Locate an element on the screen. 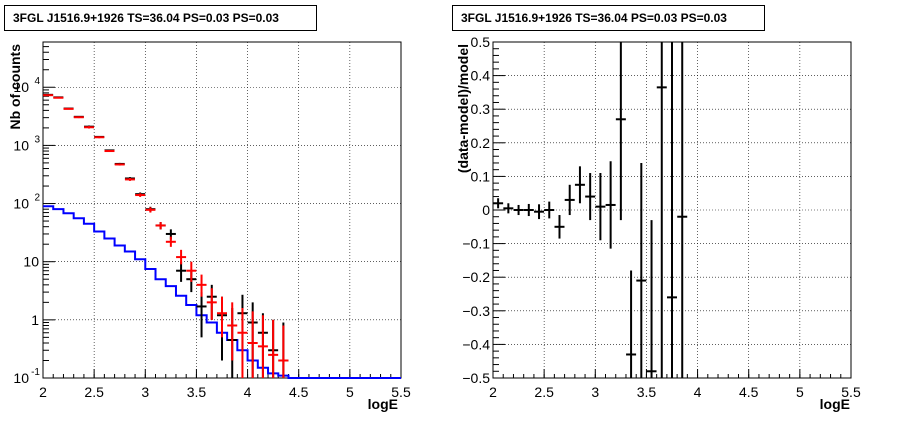 The width and height of the screenshot is (898, 421). right-y-tick-label: 0 is located at coordinates (486, 210).